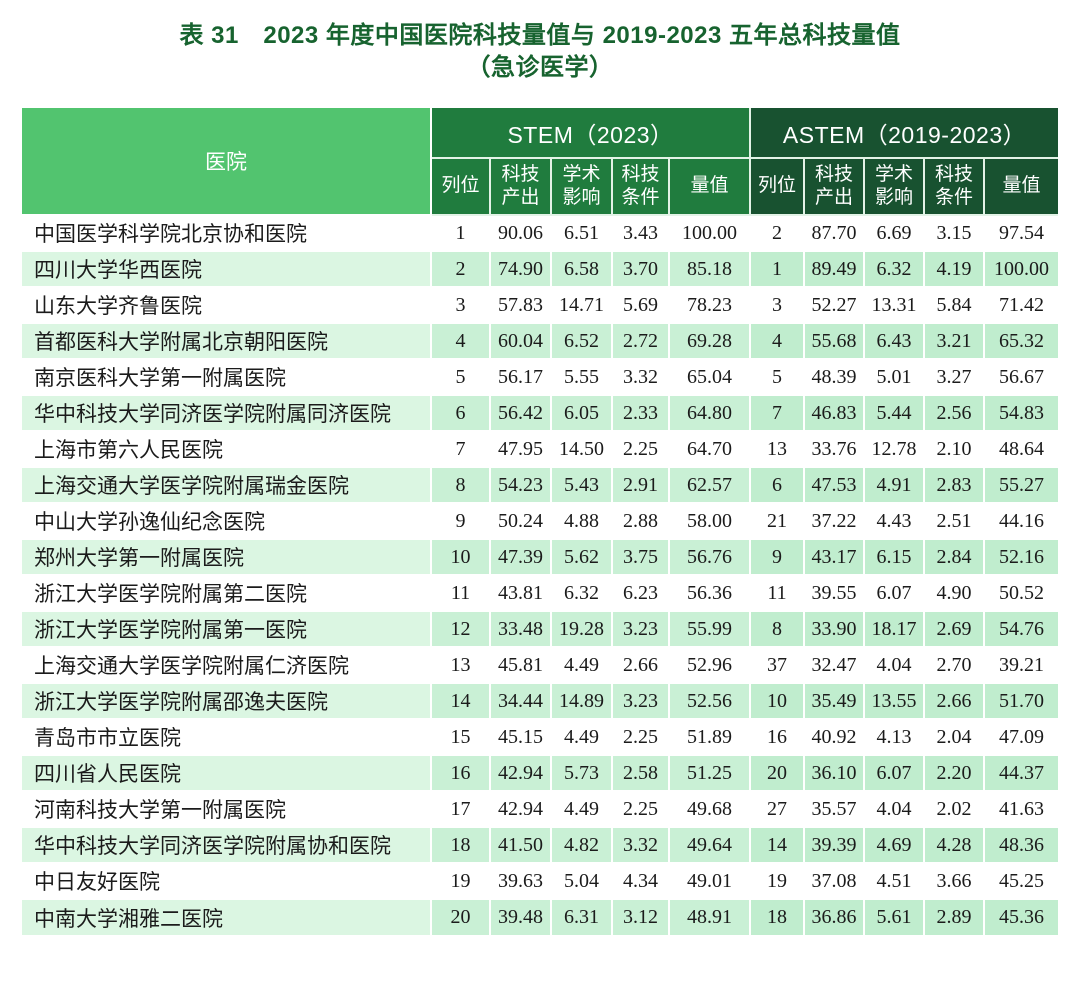  Describe the element at coordinates (777, 305) in the screenshot. I see `astem-rank-cell: 3` at that location.